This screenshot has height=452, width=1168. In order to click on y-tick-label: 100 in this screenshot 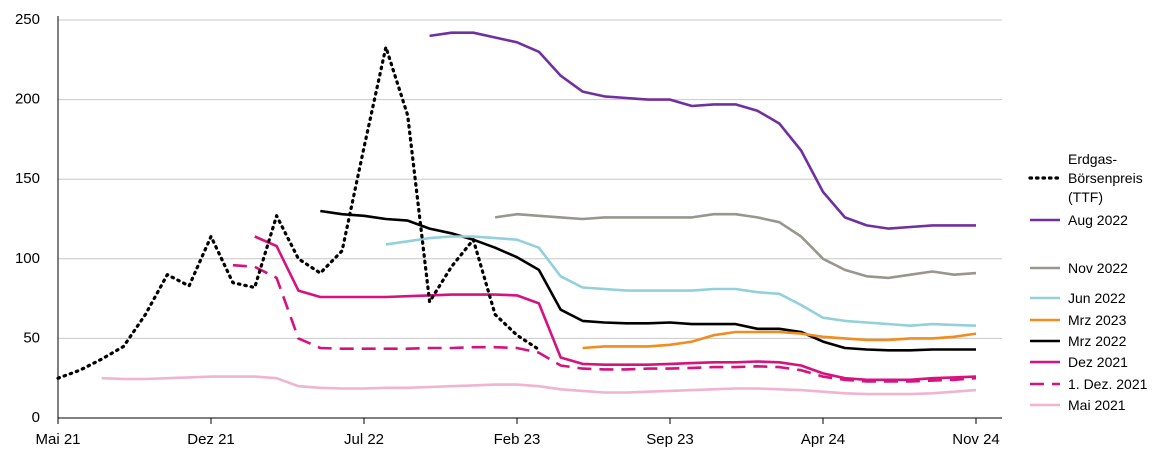, I will do `click(27, 258)`.